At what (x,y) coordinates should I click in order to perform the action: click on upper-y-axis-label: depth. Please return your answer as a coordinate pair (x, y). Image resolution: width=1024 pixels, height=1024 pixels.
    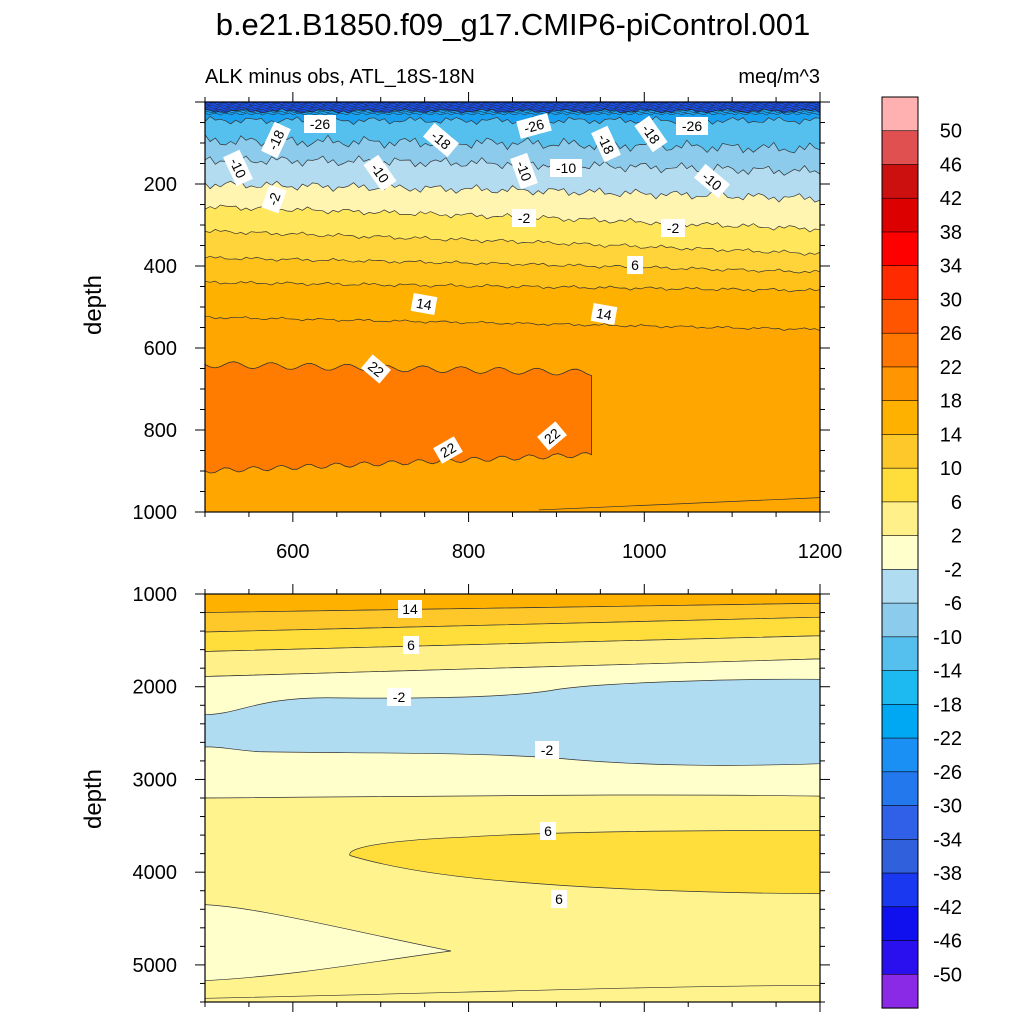
    Looking at the image, I should click on (93, 305).